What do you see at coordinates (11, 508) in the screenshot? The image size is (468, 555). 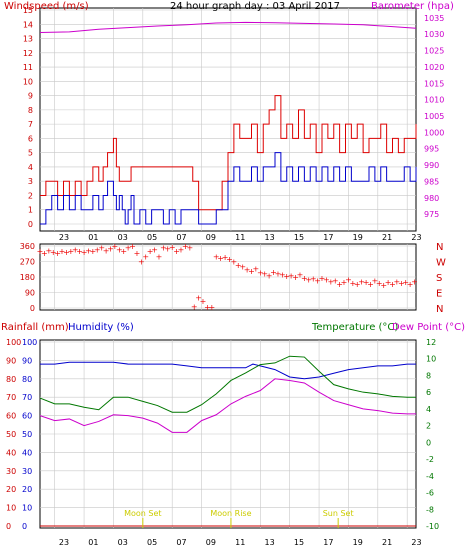 I see `rainfall-tick-label: 10` at bounding box center [11, 508].